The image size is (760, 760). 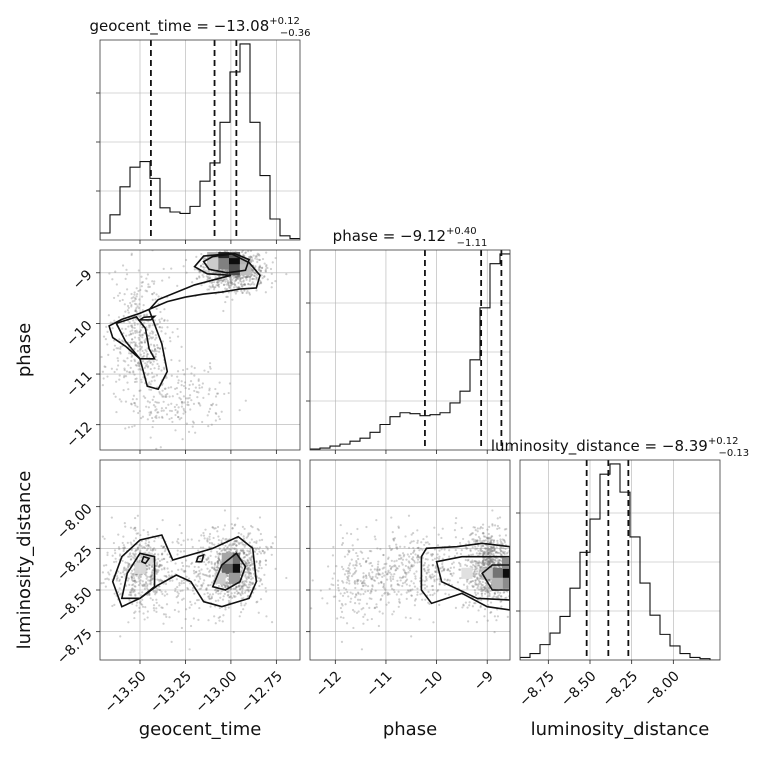 What do you see at coordinates (199, 27) in the screenshot?
I see `panel-title-geocent_time: geocent_time = −13.08+0.12 −0.36` at bounding box center [199, 27].